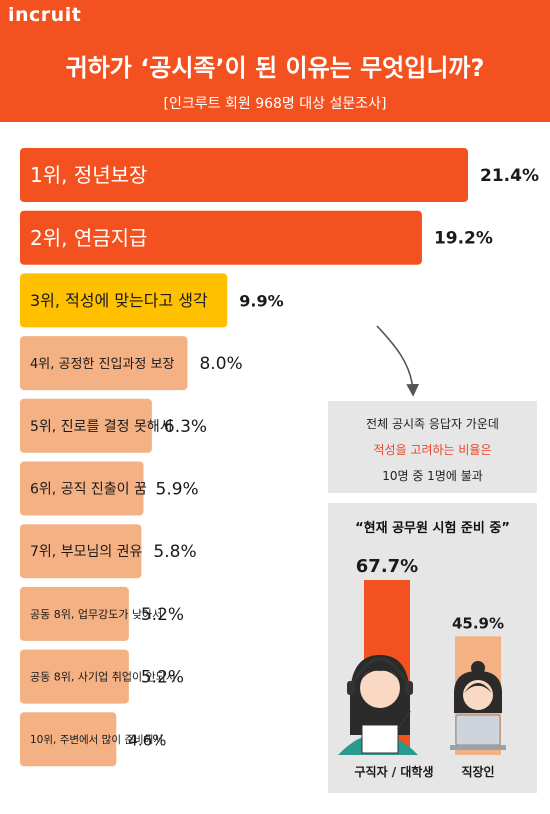  I want to click on bar-label-1: 1위, 정년보장, so click(88, 175).